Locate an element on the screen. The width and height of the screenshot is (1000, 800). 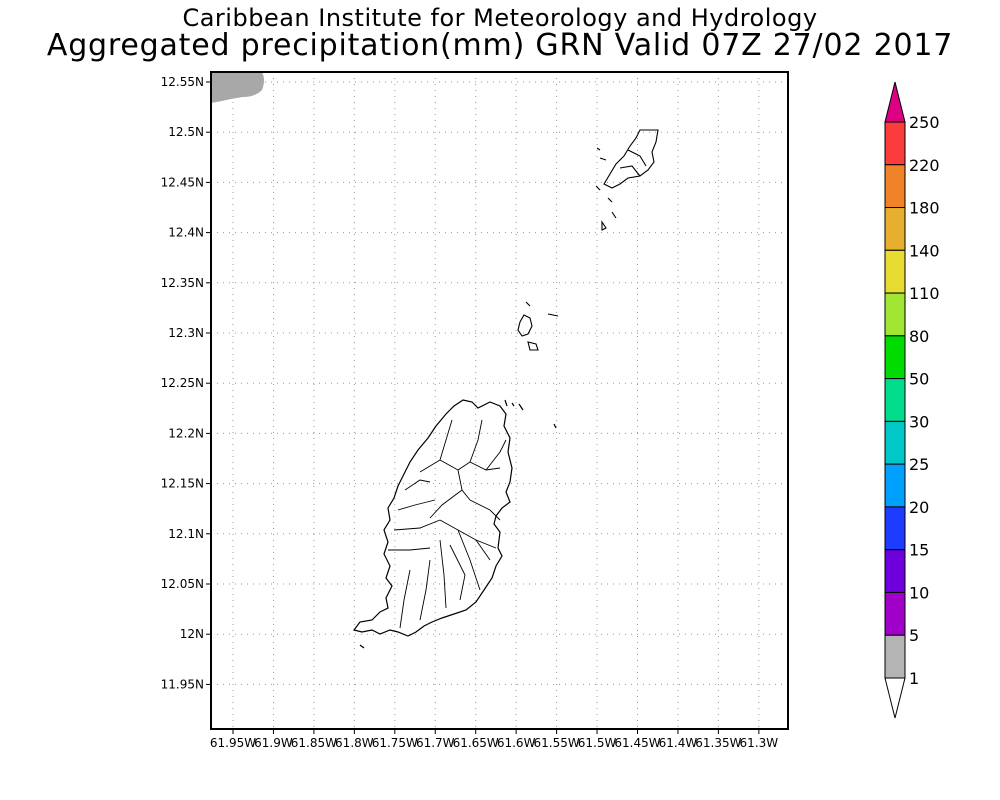
legend-level-label: 15 is located at coordinates (919, 550).